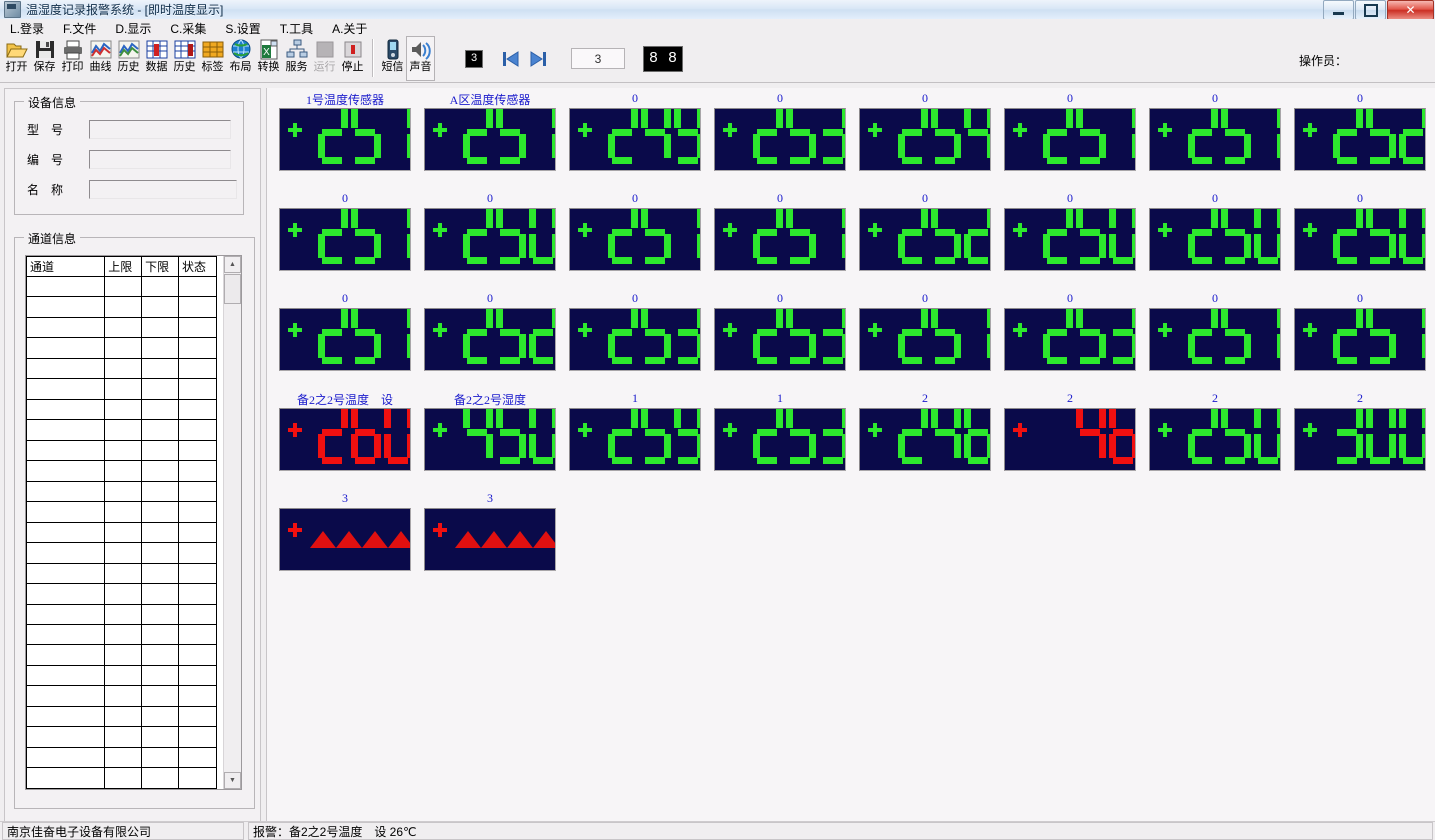 This screenshot has width=1435, height=840. What do you see at coordinates (490, 433) in the screenshot?
I see `sensor-cell: 备2之2号湿度` at bounding box center [490, 433].